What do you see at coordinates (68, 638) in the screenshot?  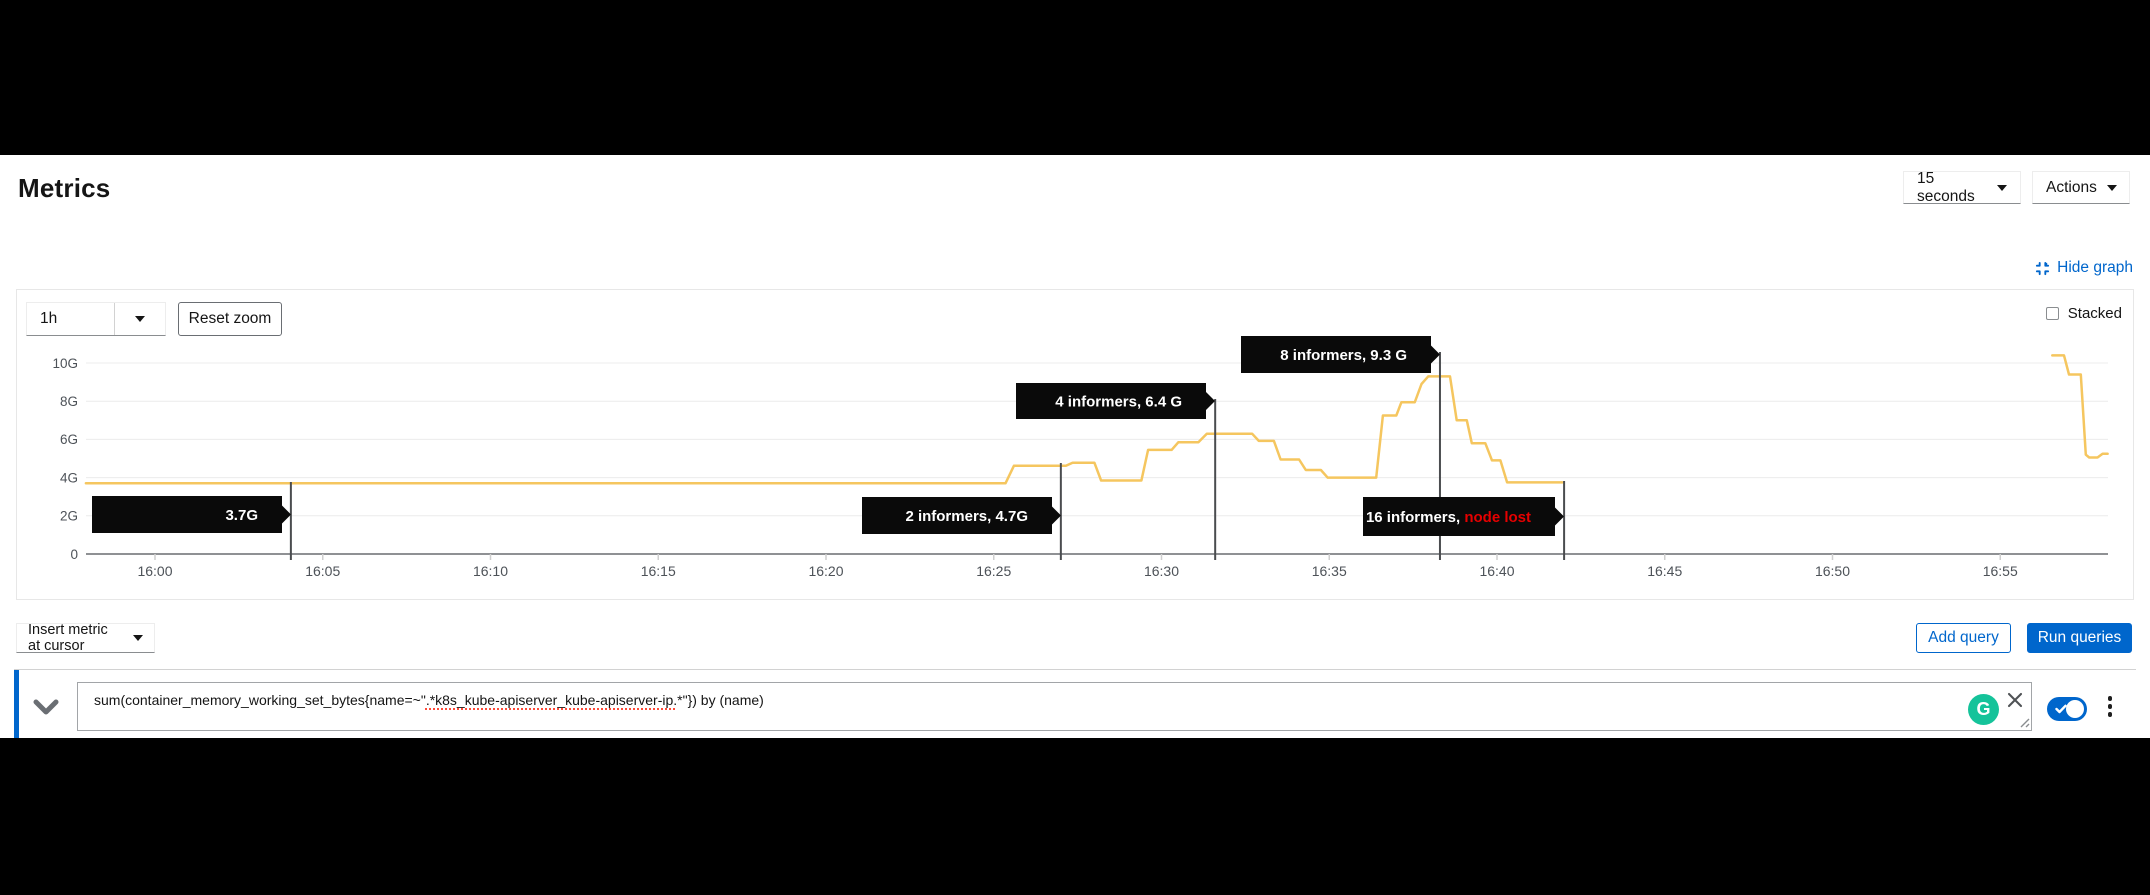 I see `insert-metric-label: Insert metric at cursor` at bounding box center [68, 638].